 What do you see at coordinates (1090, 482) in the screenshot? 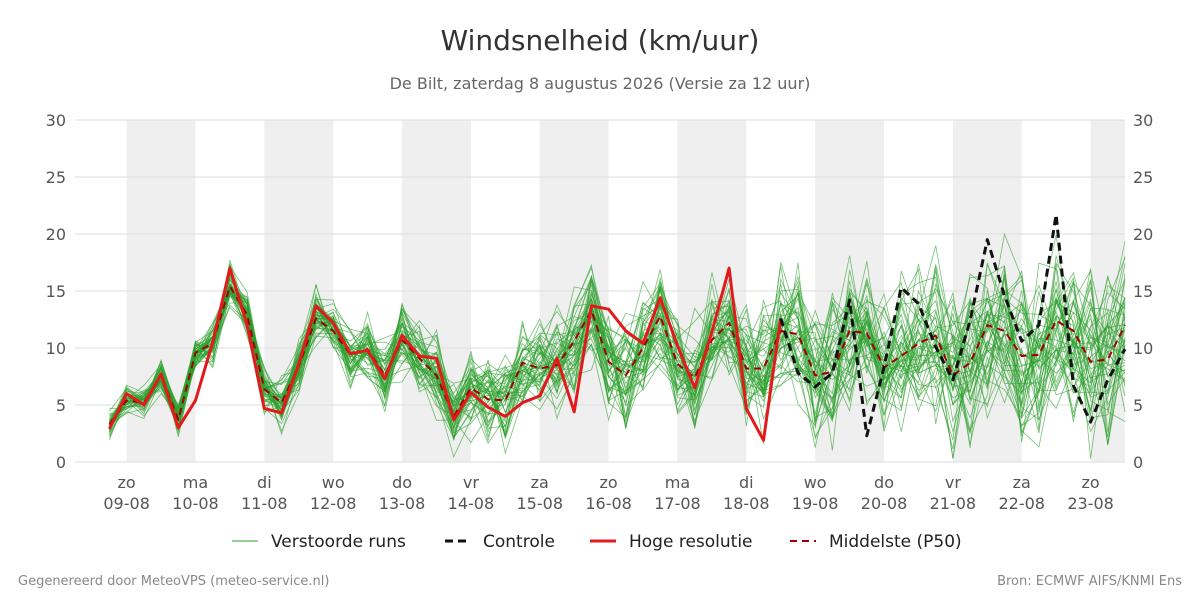
I see `x-tick-day-14: zo` at bounding box center [1090, 482].